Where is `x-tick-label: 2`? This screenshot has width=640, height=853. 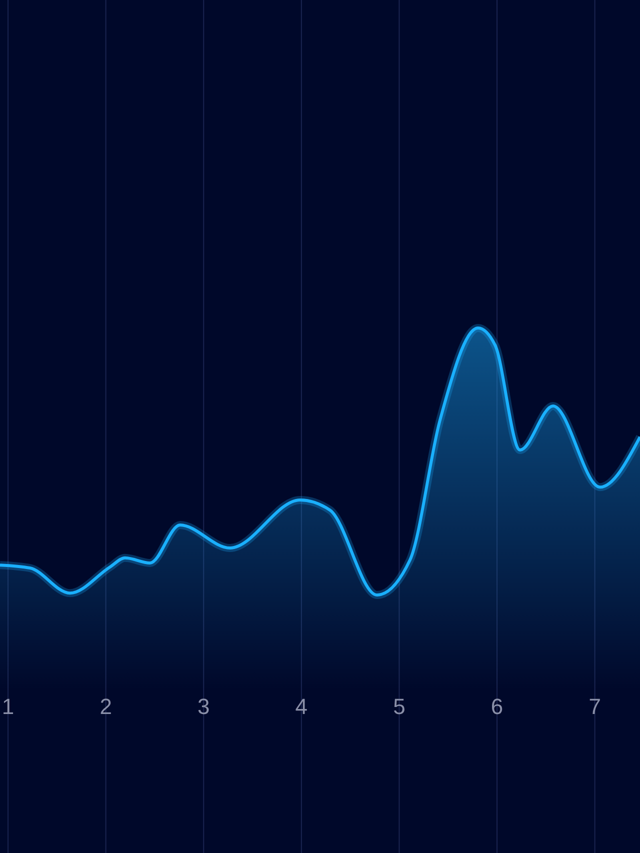
x-tick-label: 2 is located at coordinates (106, 706).